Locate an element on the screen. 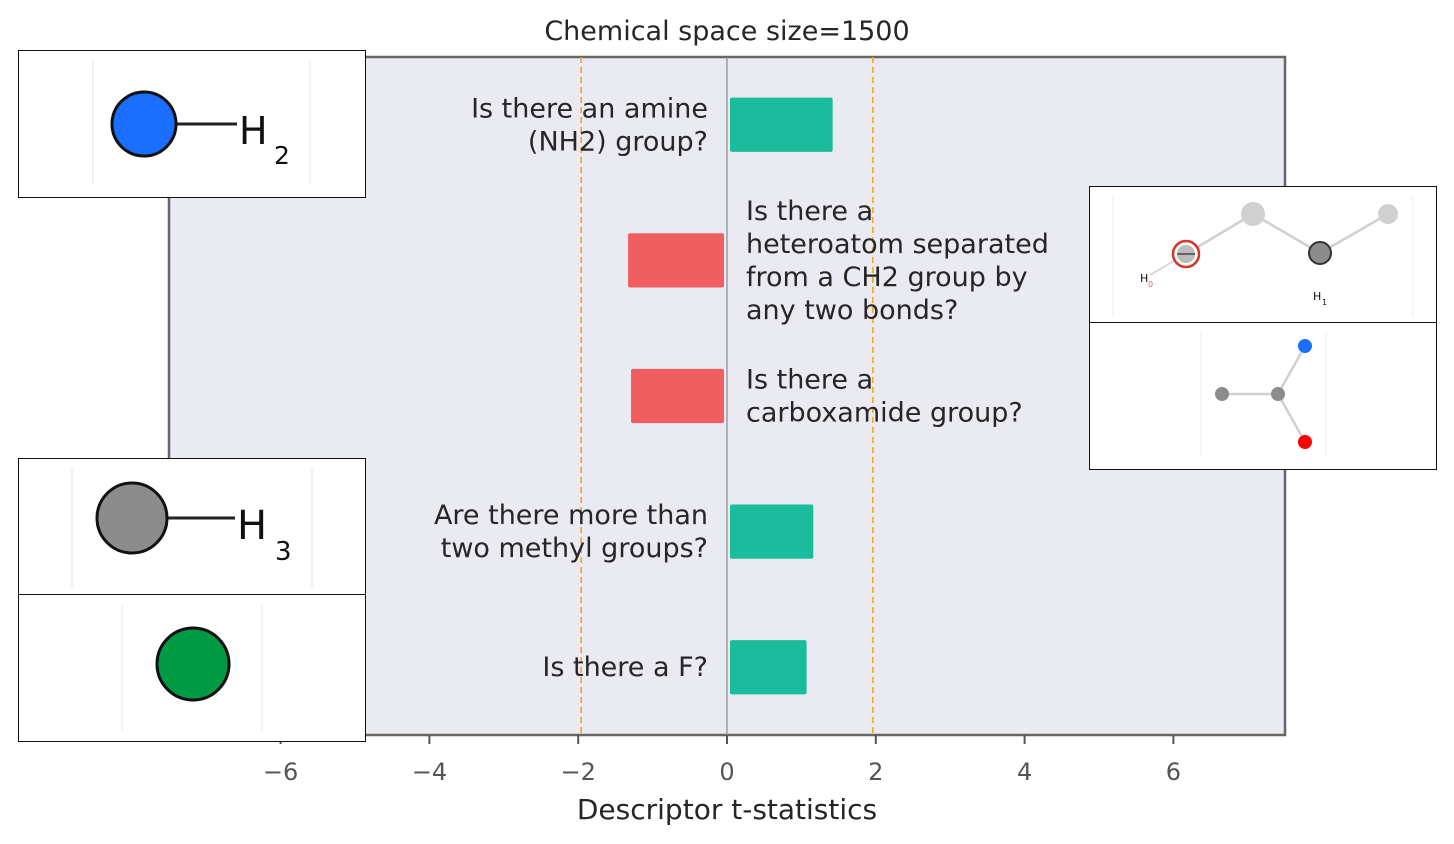 The height and width of the screenshot is (844, 1454). fluorine-structure-image is located at coordinates (192, 668).